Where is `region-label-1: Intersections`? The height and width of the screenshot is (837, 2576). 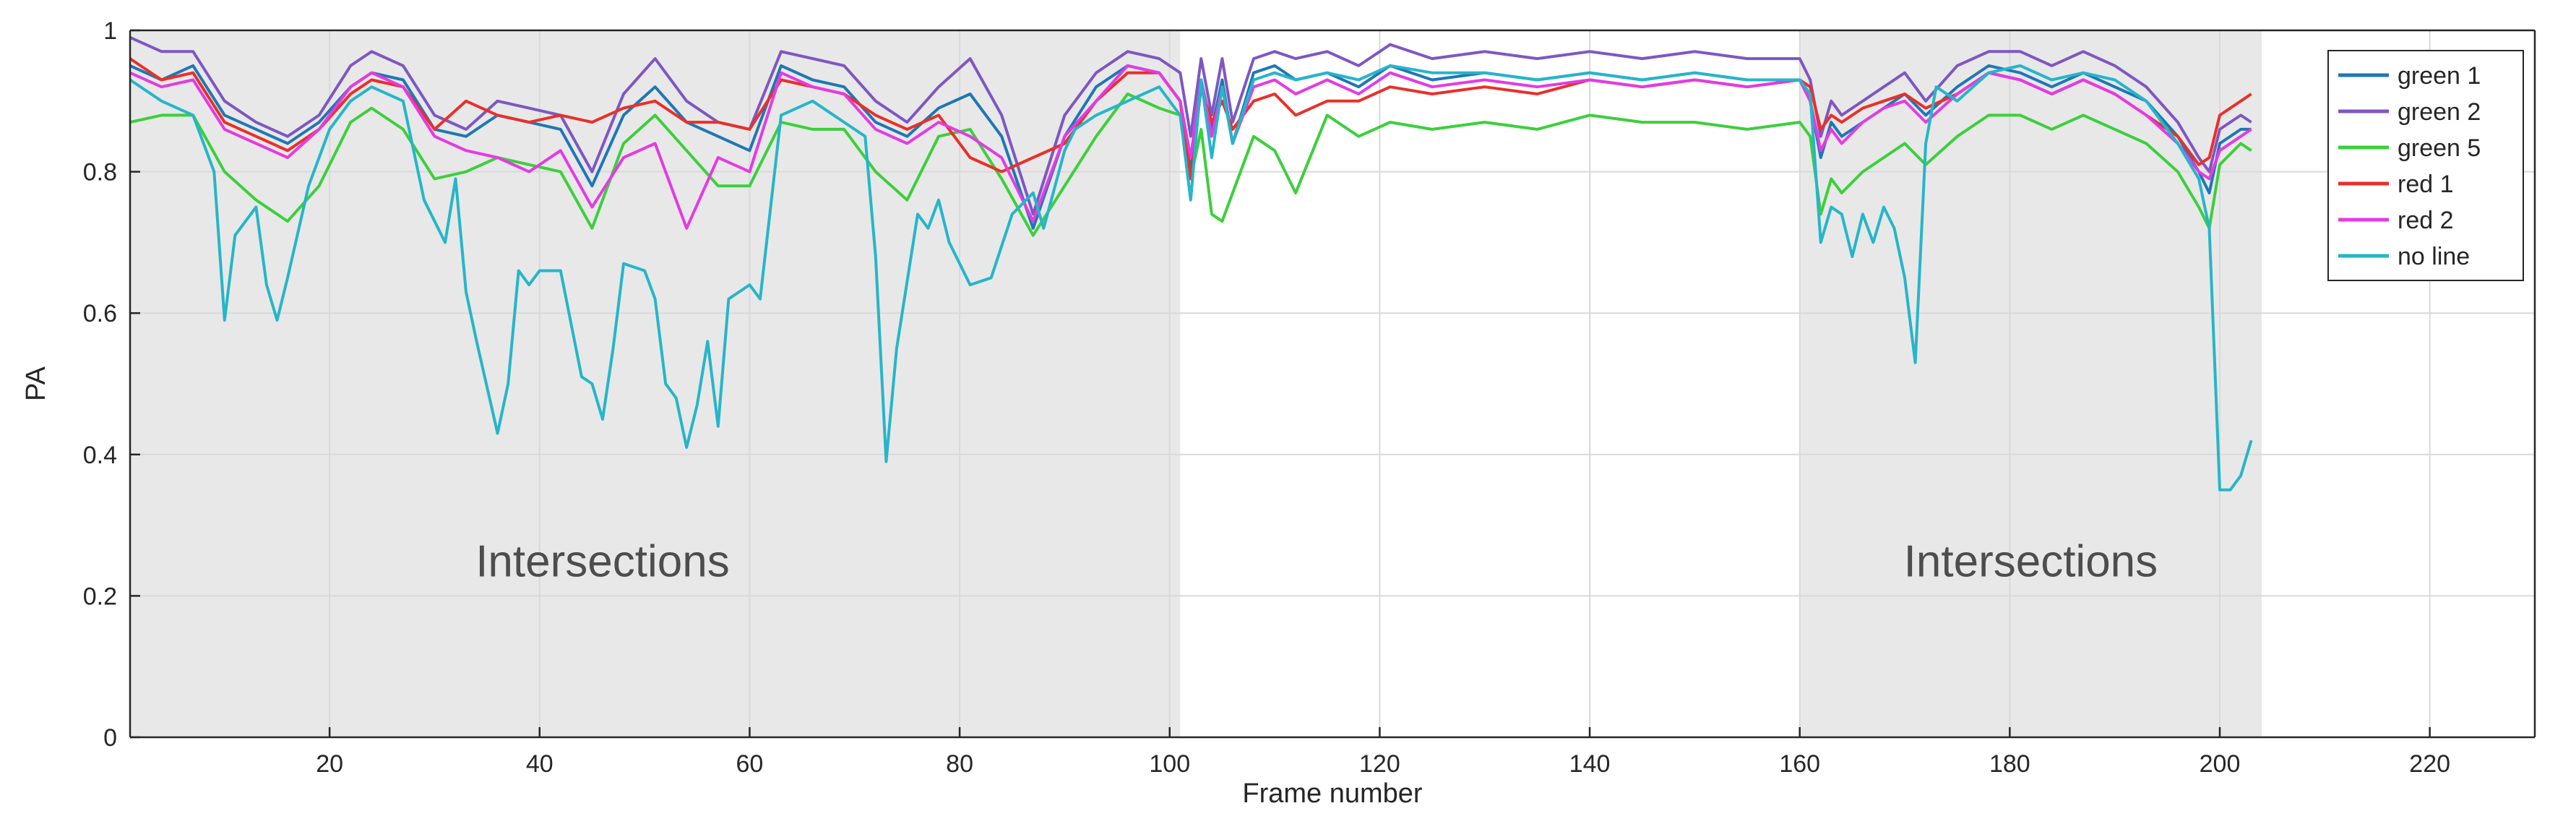
region-label-1: Intersections is located at coordinates (602, 562).